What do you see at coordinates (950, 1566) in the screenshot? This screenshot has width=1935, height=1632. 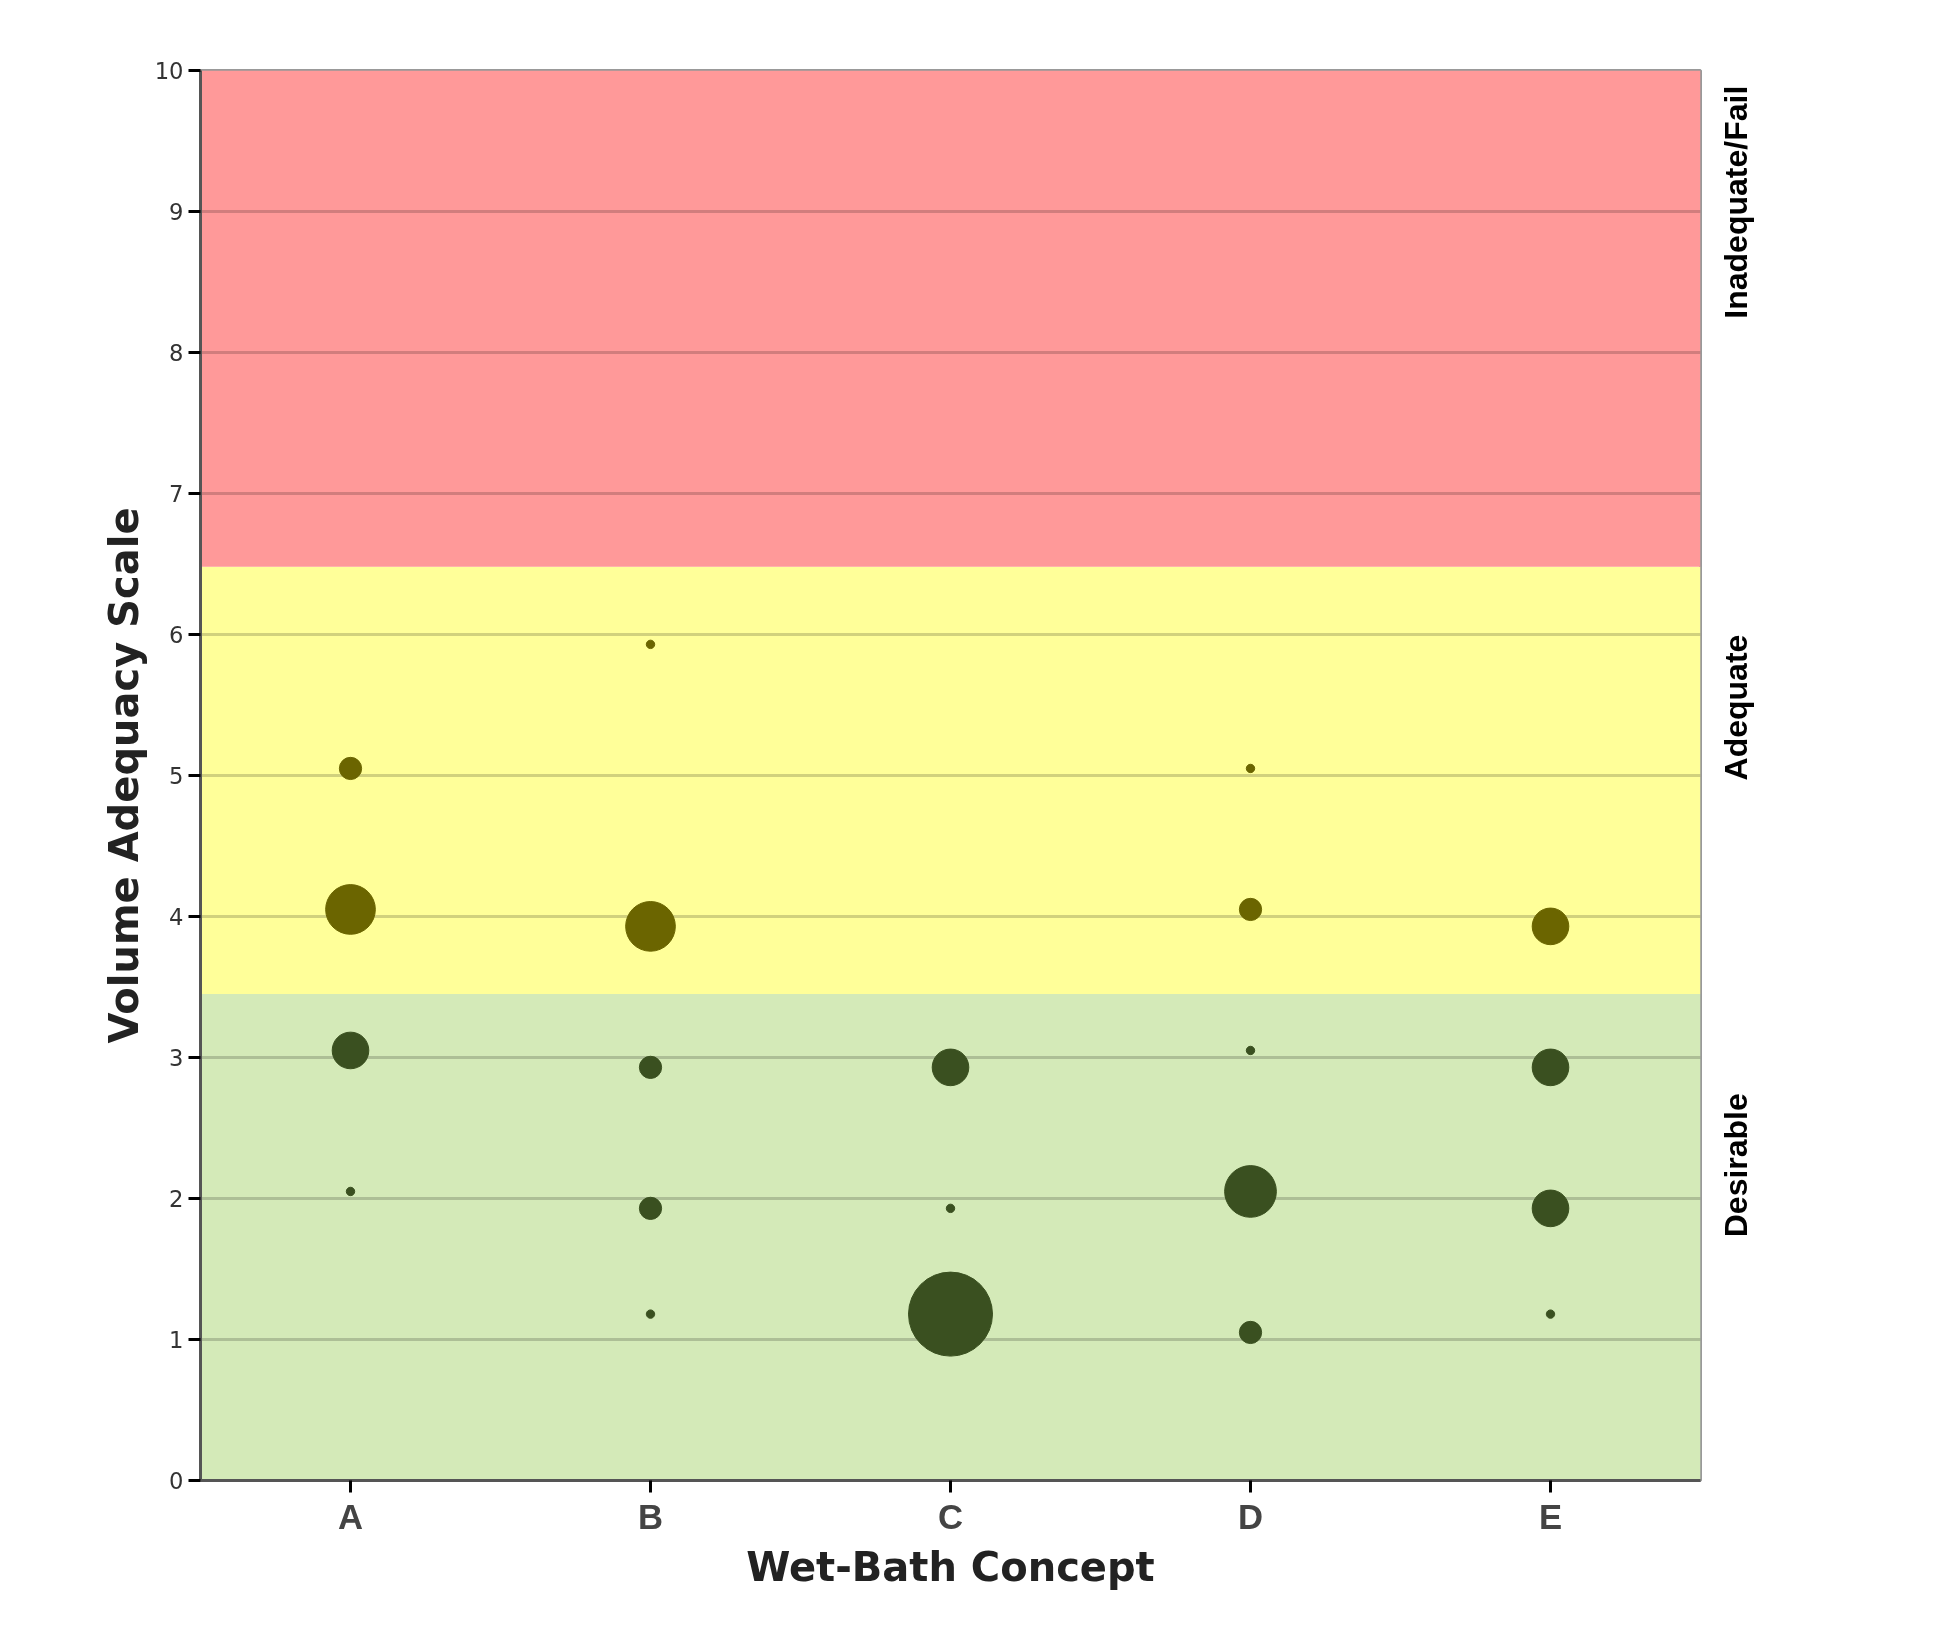 I see `x-axis-title: Wet-Bath Concept` at bounding box center [950, 1566].